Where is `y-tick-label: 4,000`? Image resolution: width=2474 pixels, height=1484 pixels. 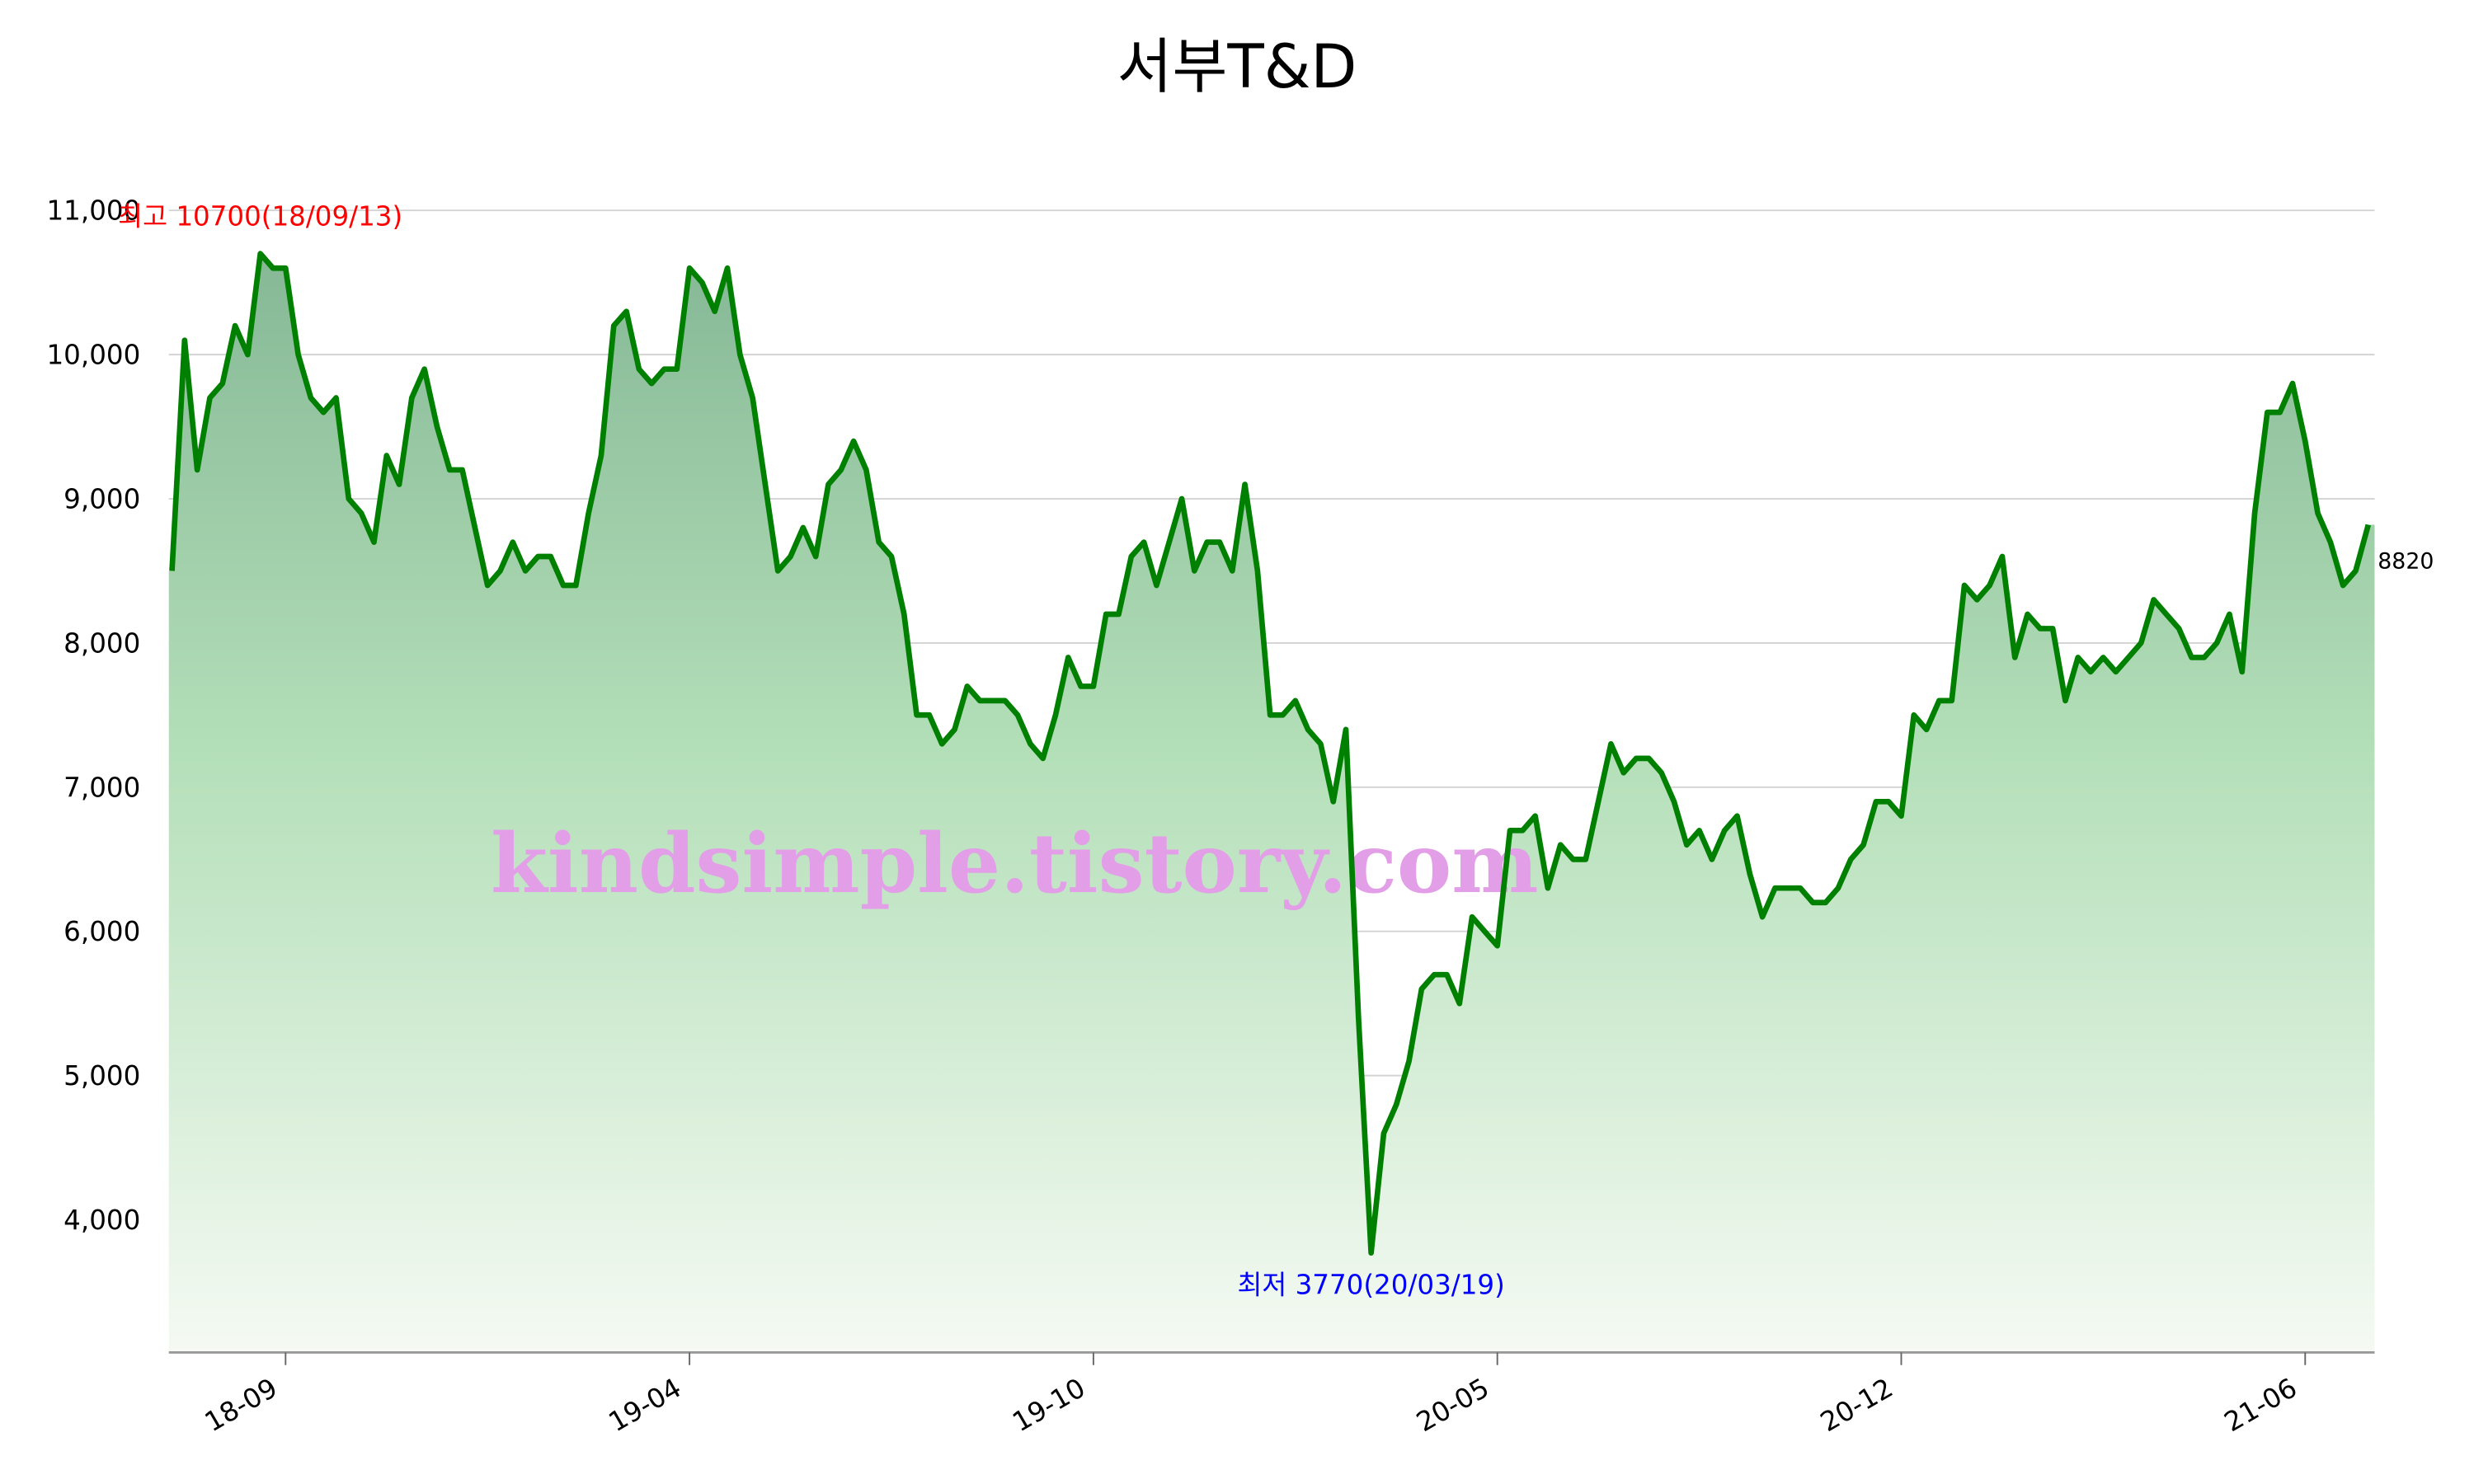
y-tick-label: 4,000 is located at coordinates (101, 1220).